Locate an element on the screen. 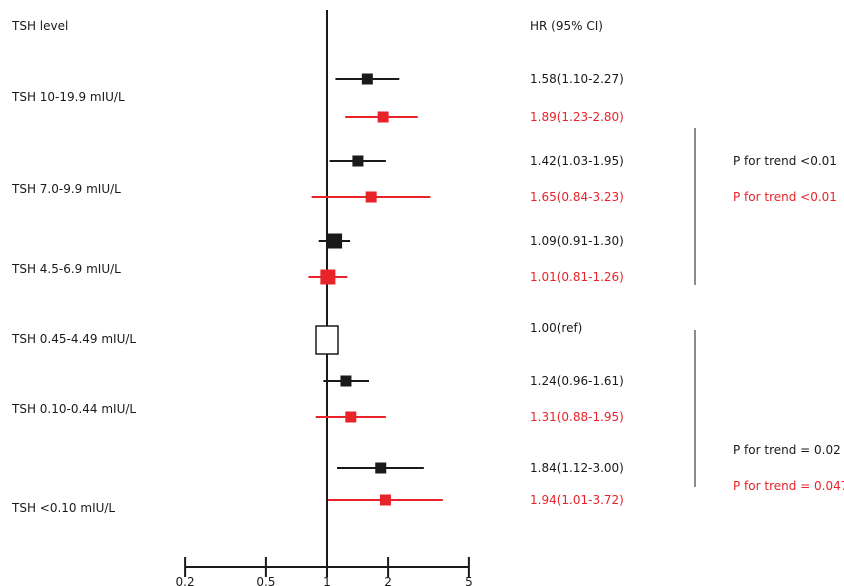  group-label: TSH 0.45-4.49 mIU/L is located at coordinates (73, 339).